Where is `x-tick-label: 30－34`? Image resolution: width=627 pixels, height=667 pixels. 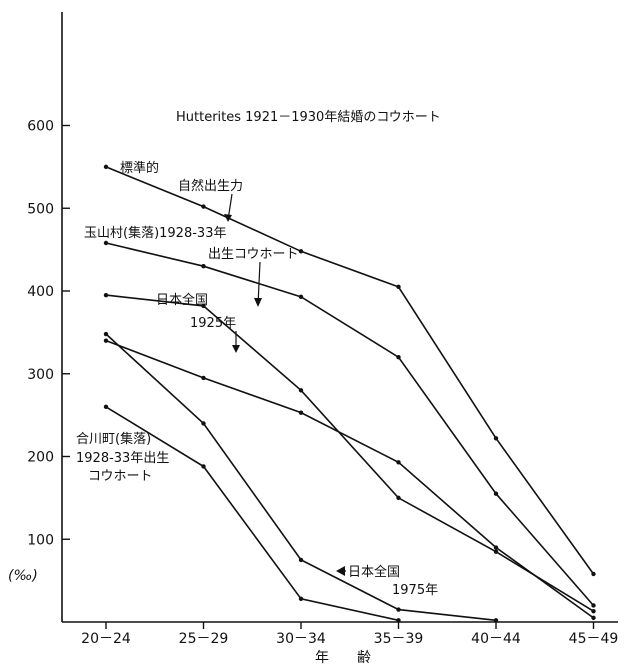
x-tick-label: 30－34 is located at coordinates (301, 639).